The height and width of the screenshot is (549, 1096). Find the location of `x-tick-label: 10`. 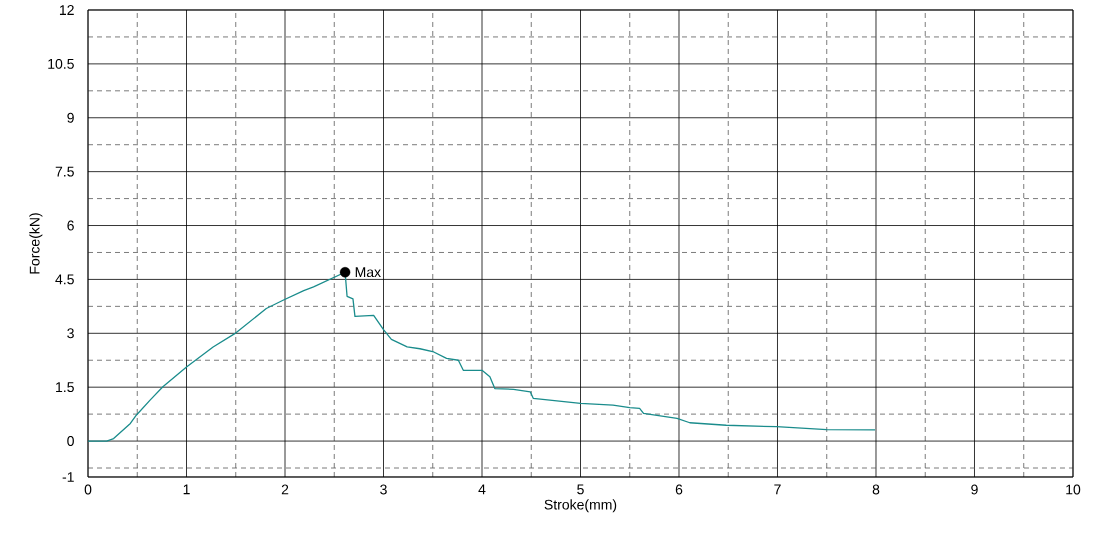

x-tick-label: 10 is located at coordinates (1073, 489).